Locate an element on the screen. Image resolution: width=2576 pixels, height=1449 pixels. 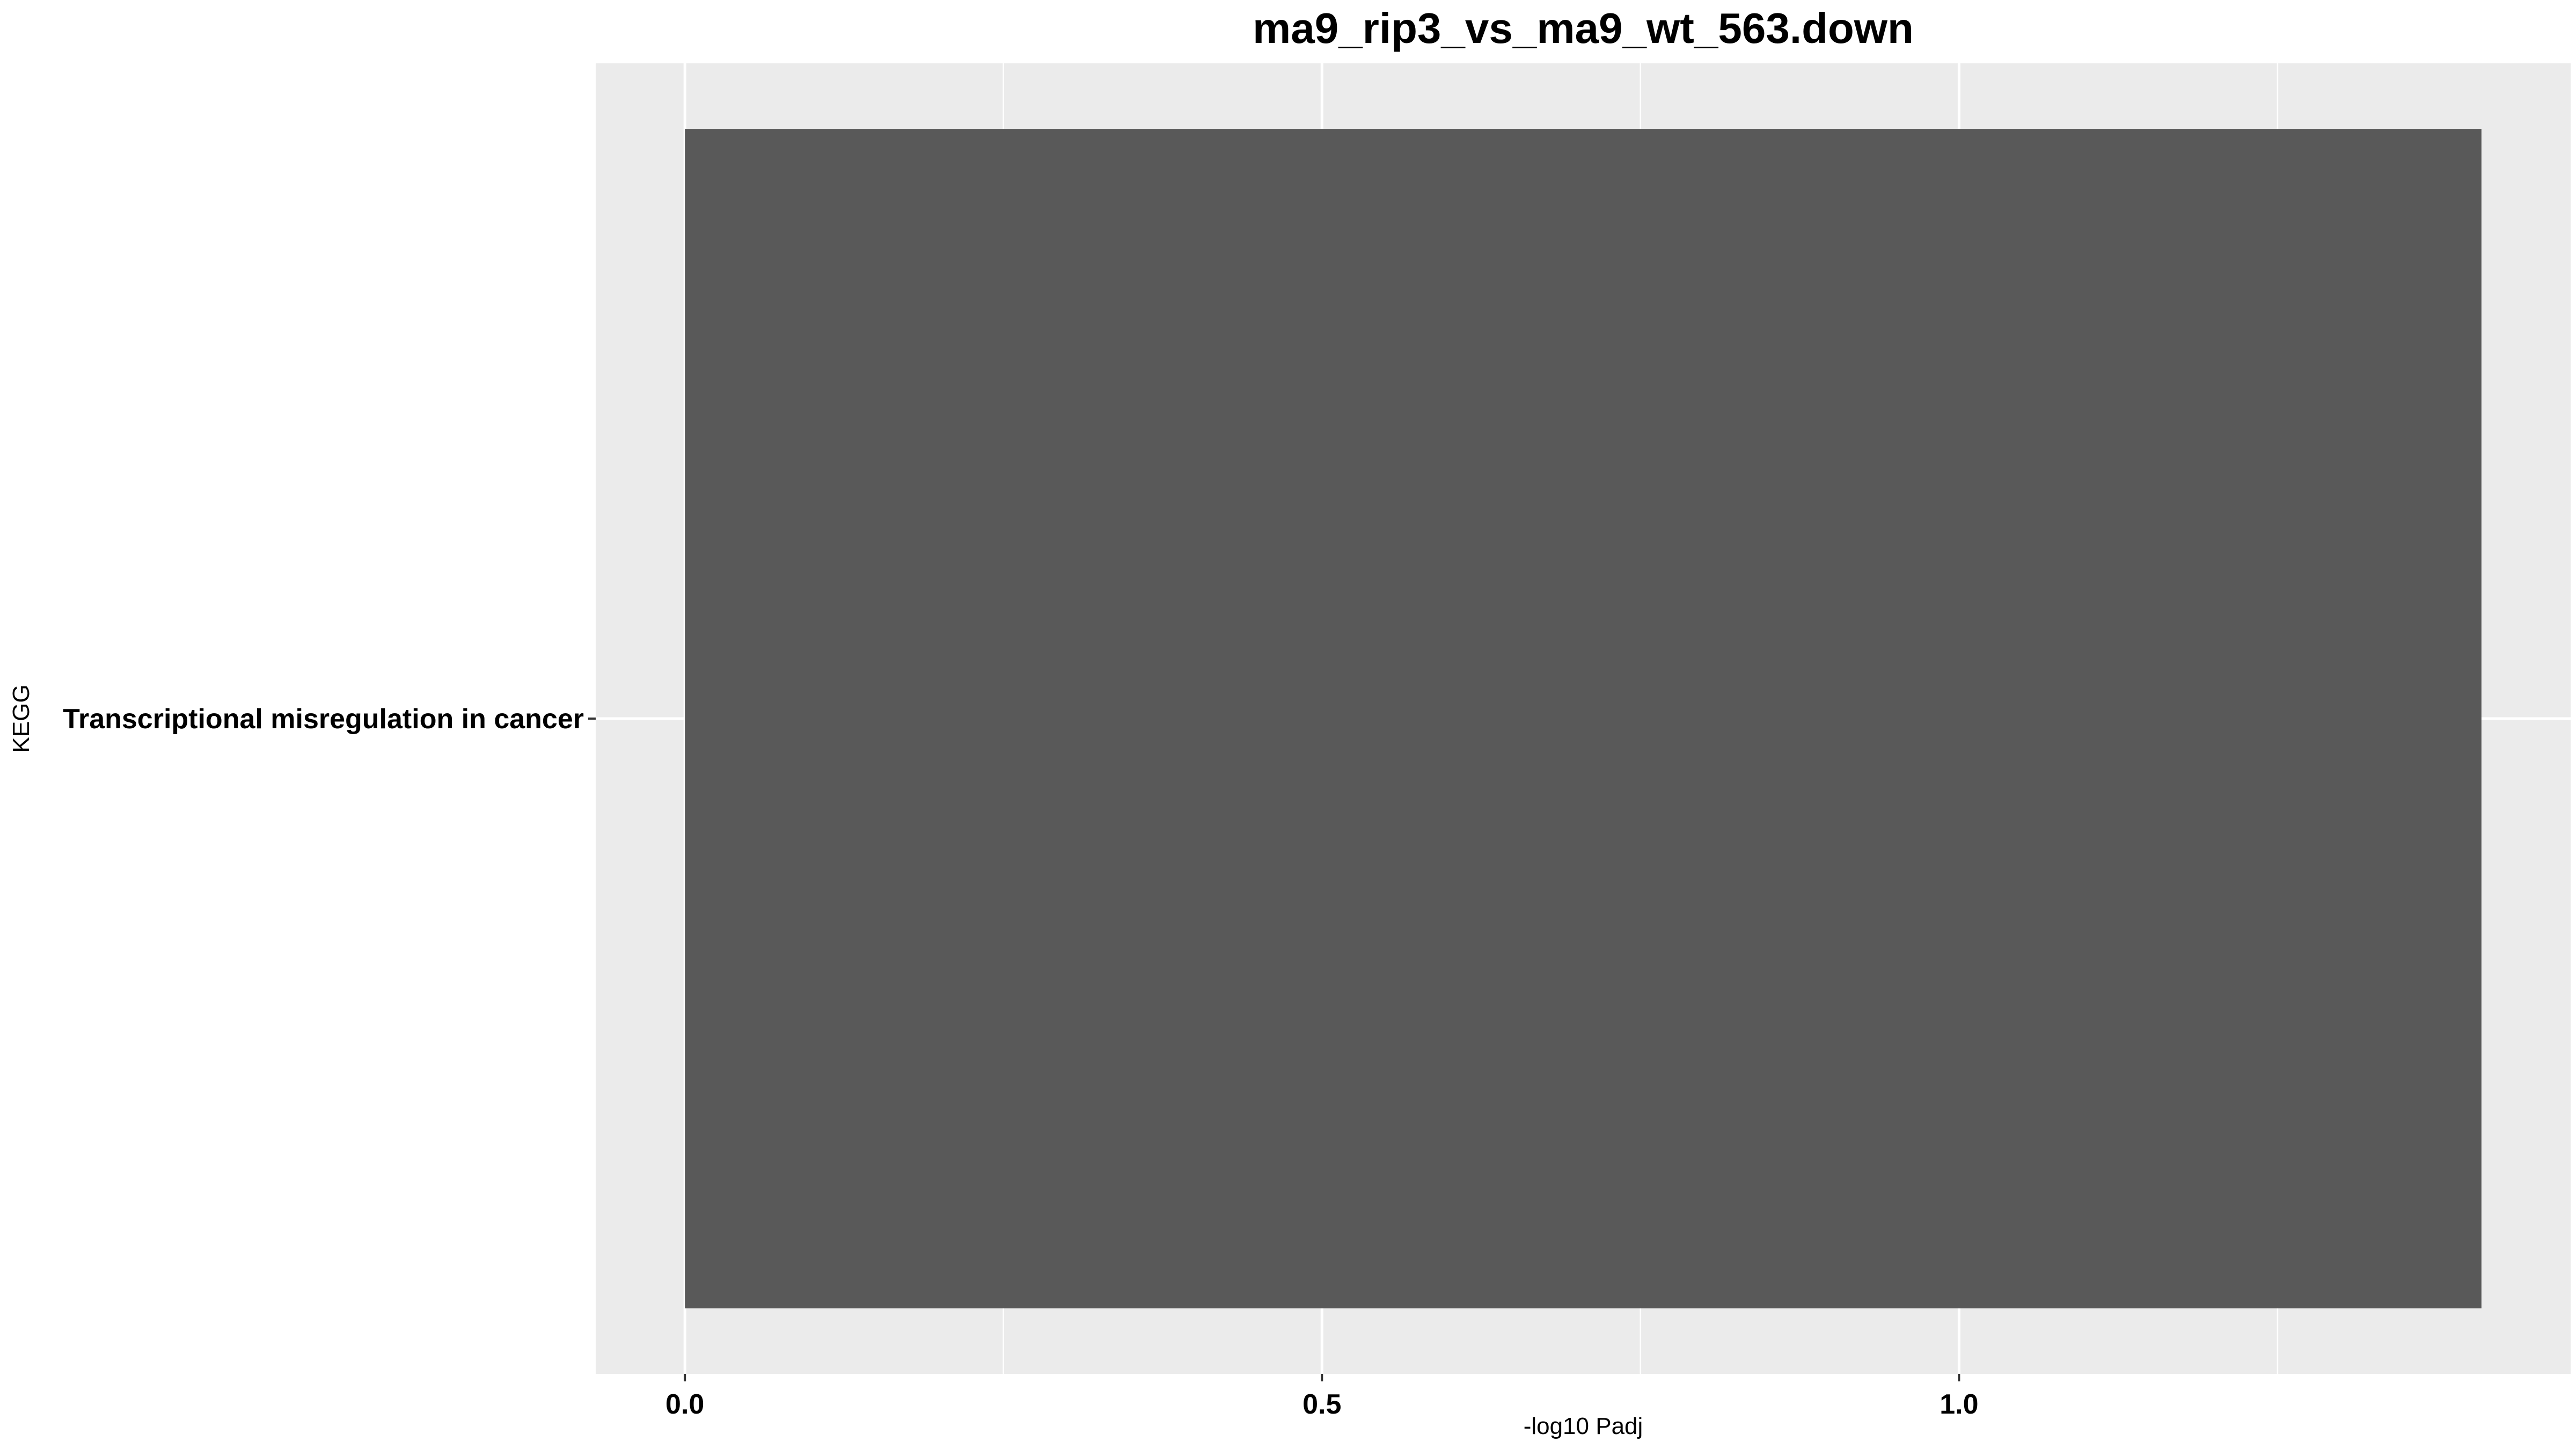
y-axis-title: KEGG is located at coordinates (21, 718).